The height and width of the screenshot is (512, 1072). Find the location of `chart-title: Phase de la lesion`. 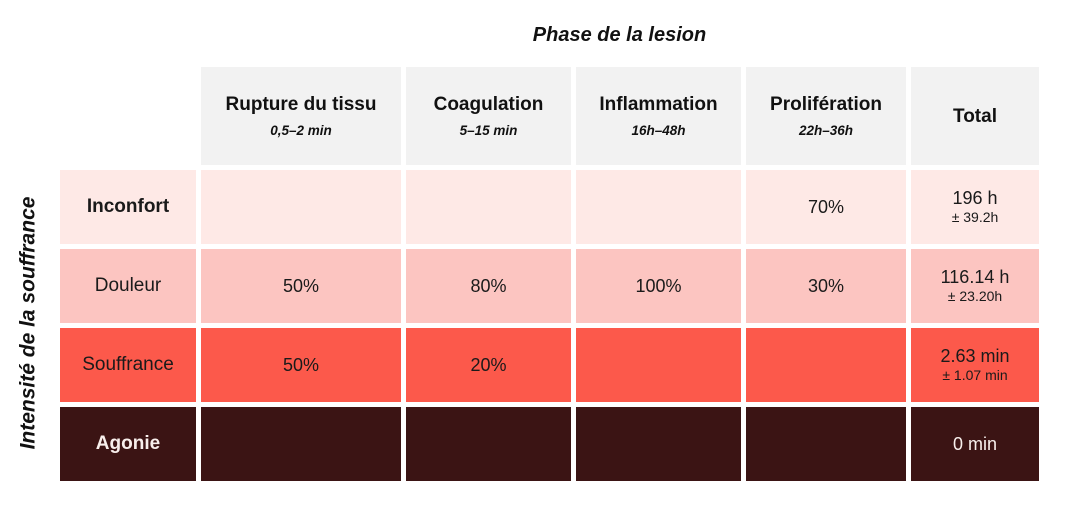

chart-title: Phase de la lesion is located at coordinates (619, 35).